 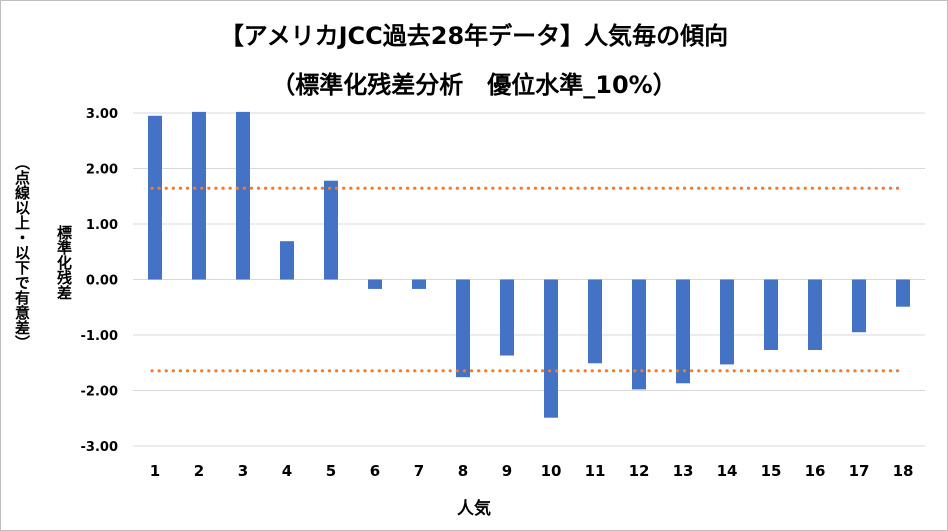 What do you see at coordinates (727, 471) in the screenshot?
I see `x-tick-label: 14` at bounding box center [727, 471].